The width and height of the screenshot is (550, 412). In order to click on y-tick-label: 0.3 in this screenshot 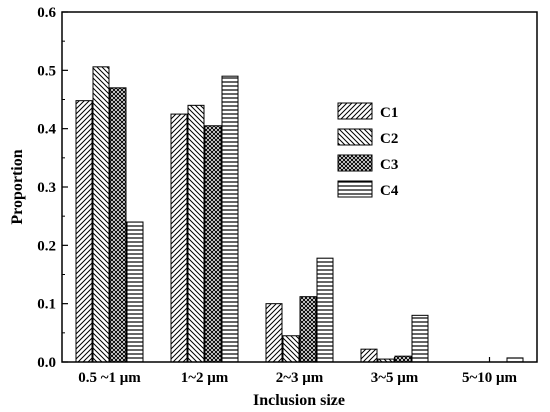, I will do `click(46, 188)`.